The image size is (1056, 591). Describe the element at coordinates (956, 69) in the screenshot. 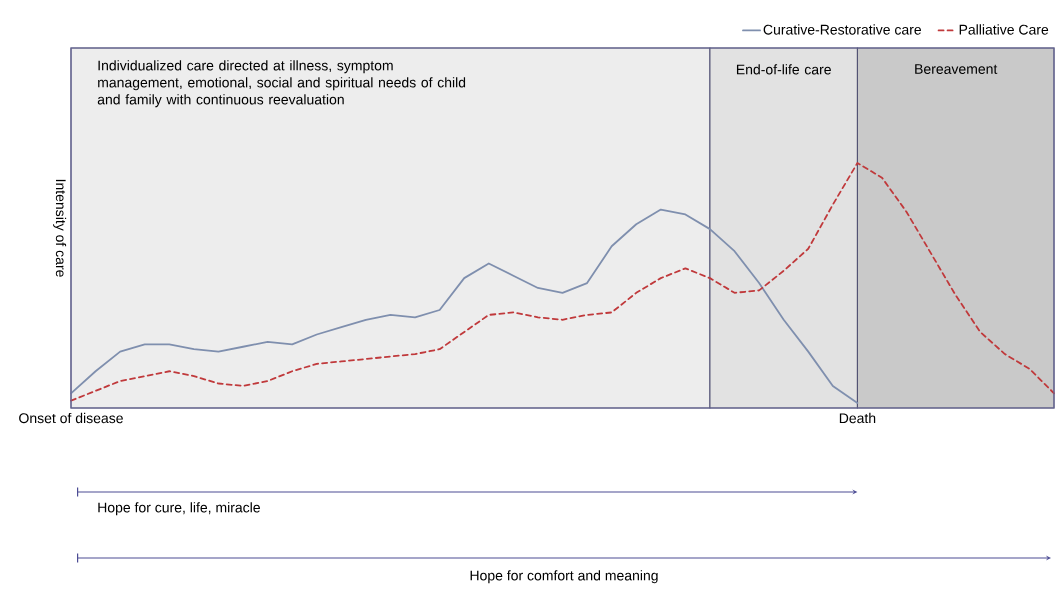

I see `text: Bereavement` at that location.